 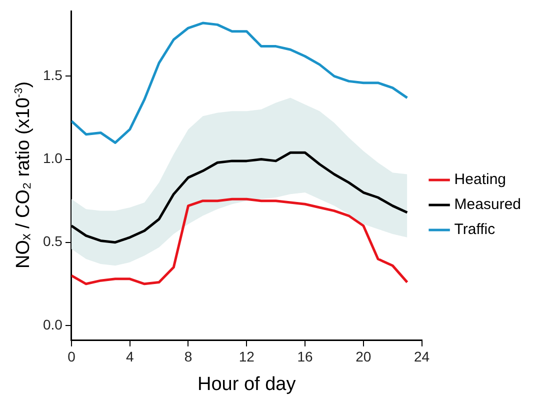 What do you see at coordinates (247, 384) in the screenshot?
I see `x-axis-title: Hour of day` at bounding box center [247, 384].